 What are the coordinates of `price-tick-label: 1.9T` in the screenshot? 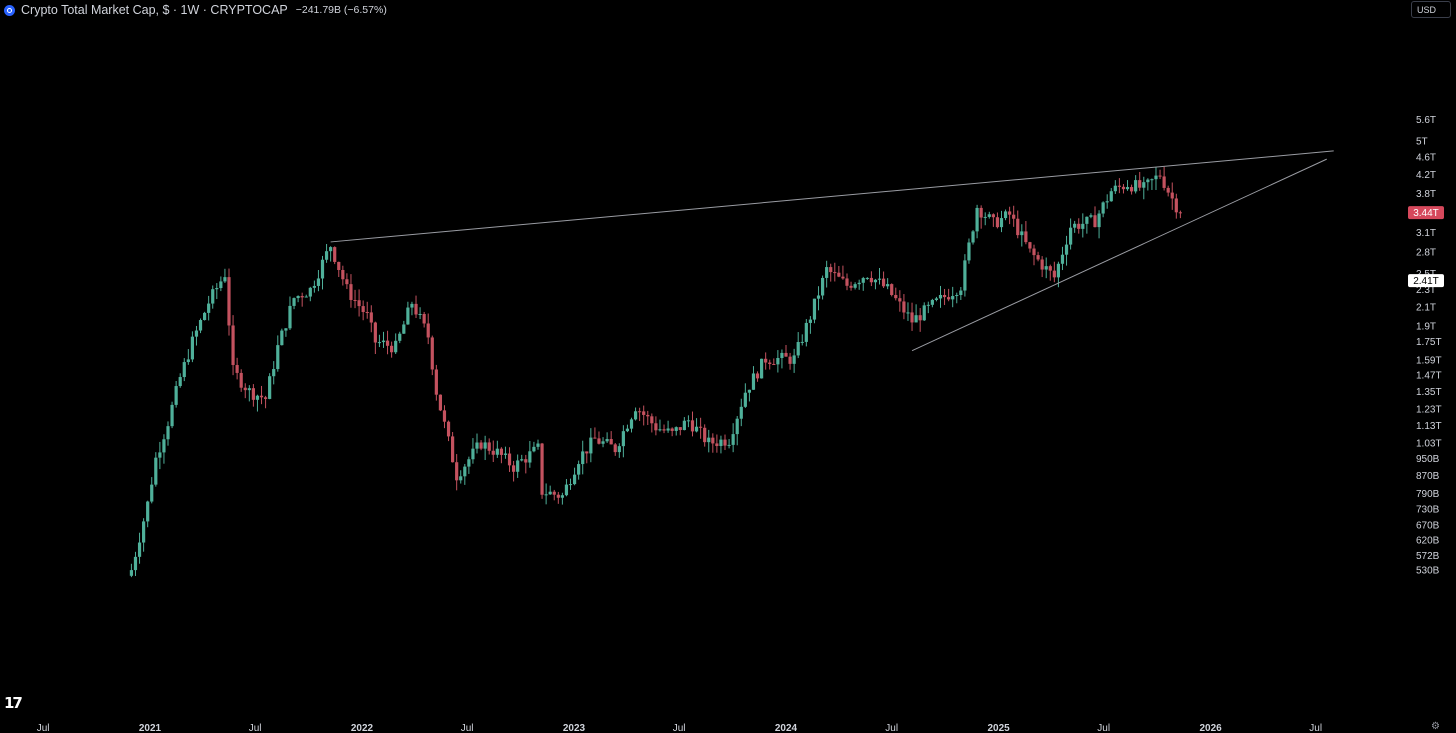 It's located at (1426, 327).